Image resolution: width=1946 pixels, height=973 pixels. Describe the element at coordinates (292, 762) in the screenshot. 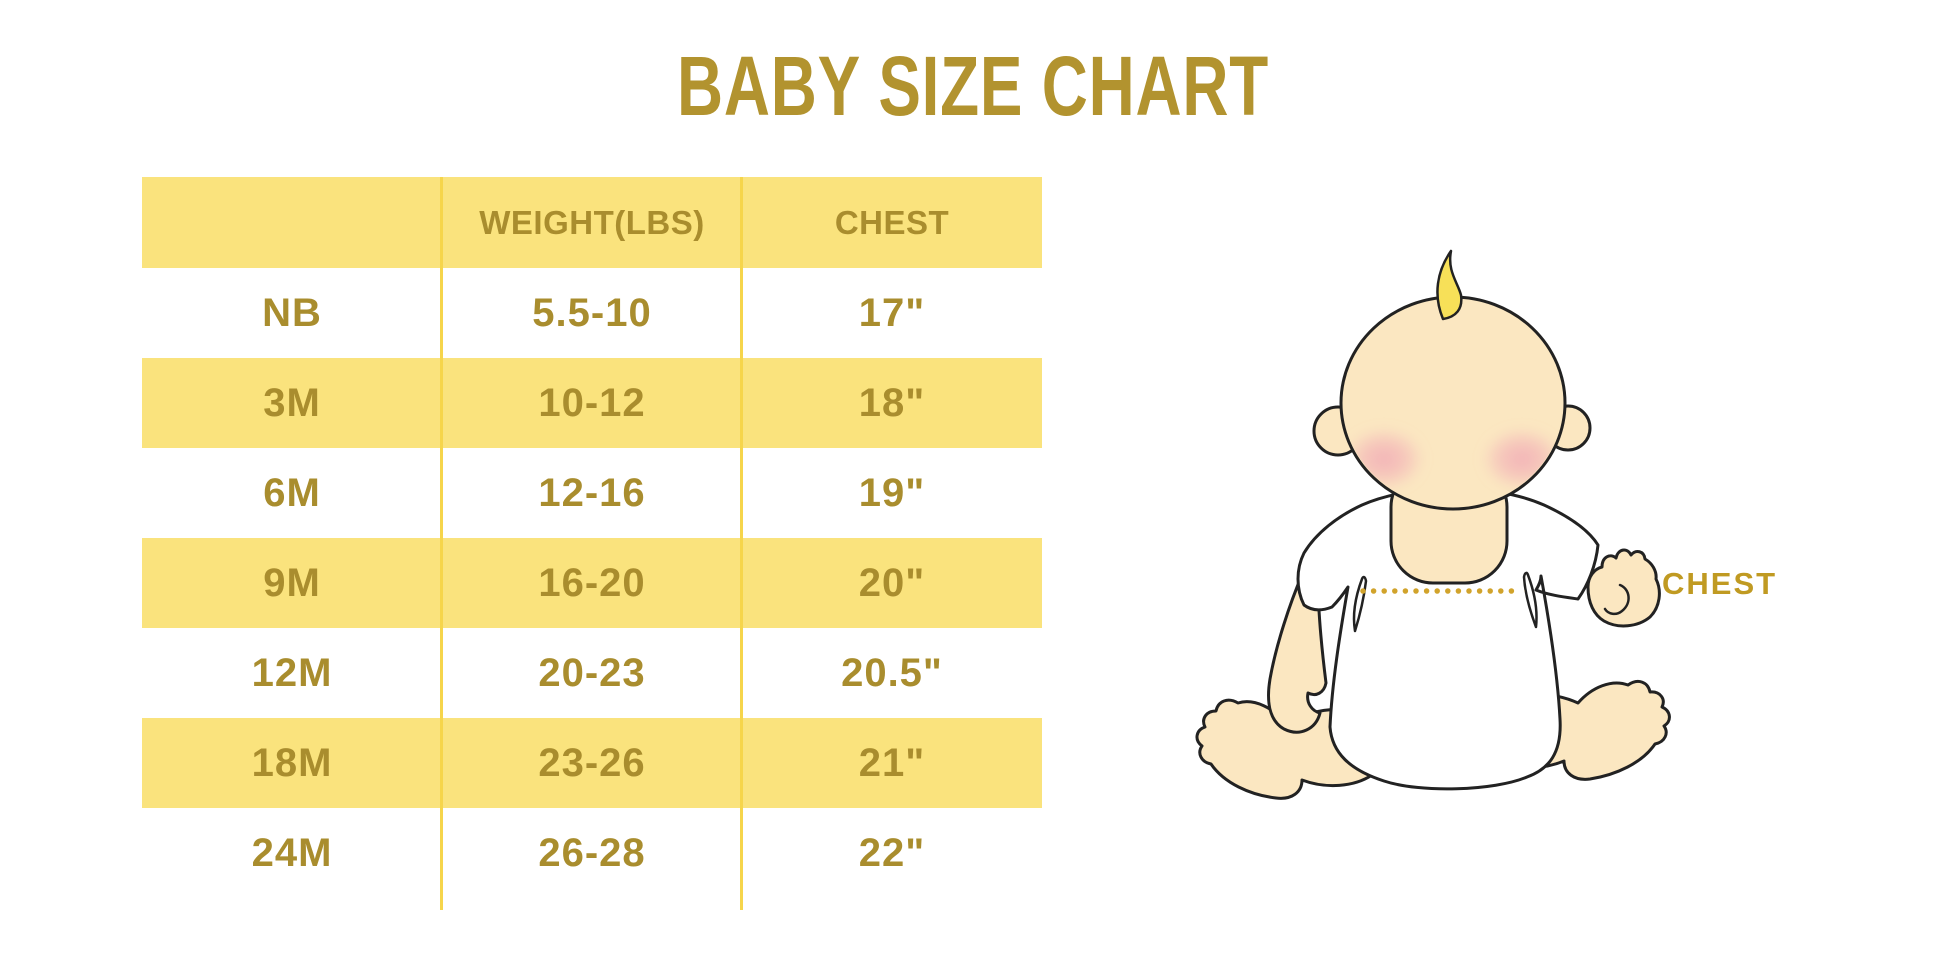

I see `size-cell: 18M` at that location.